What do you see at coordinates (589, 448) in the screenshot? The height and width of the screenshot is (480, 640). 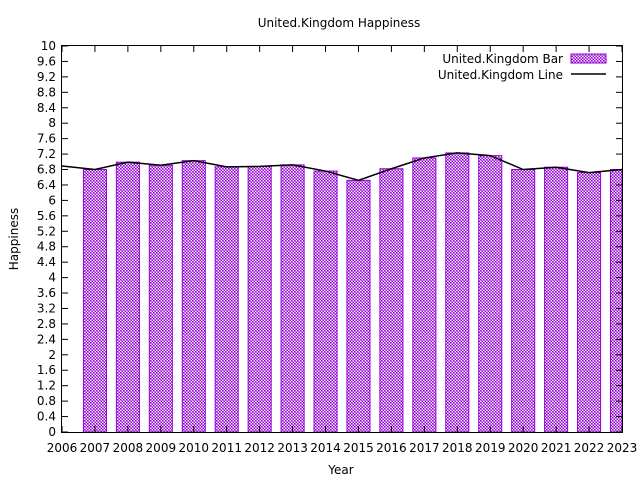 I see `x-tick-label: 2022` at bounding box center [589, 448].